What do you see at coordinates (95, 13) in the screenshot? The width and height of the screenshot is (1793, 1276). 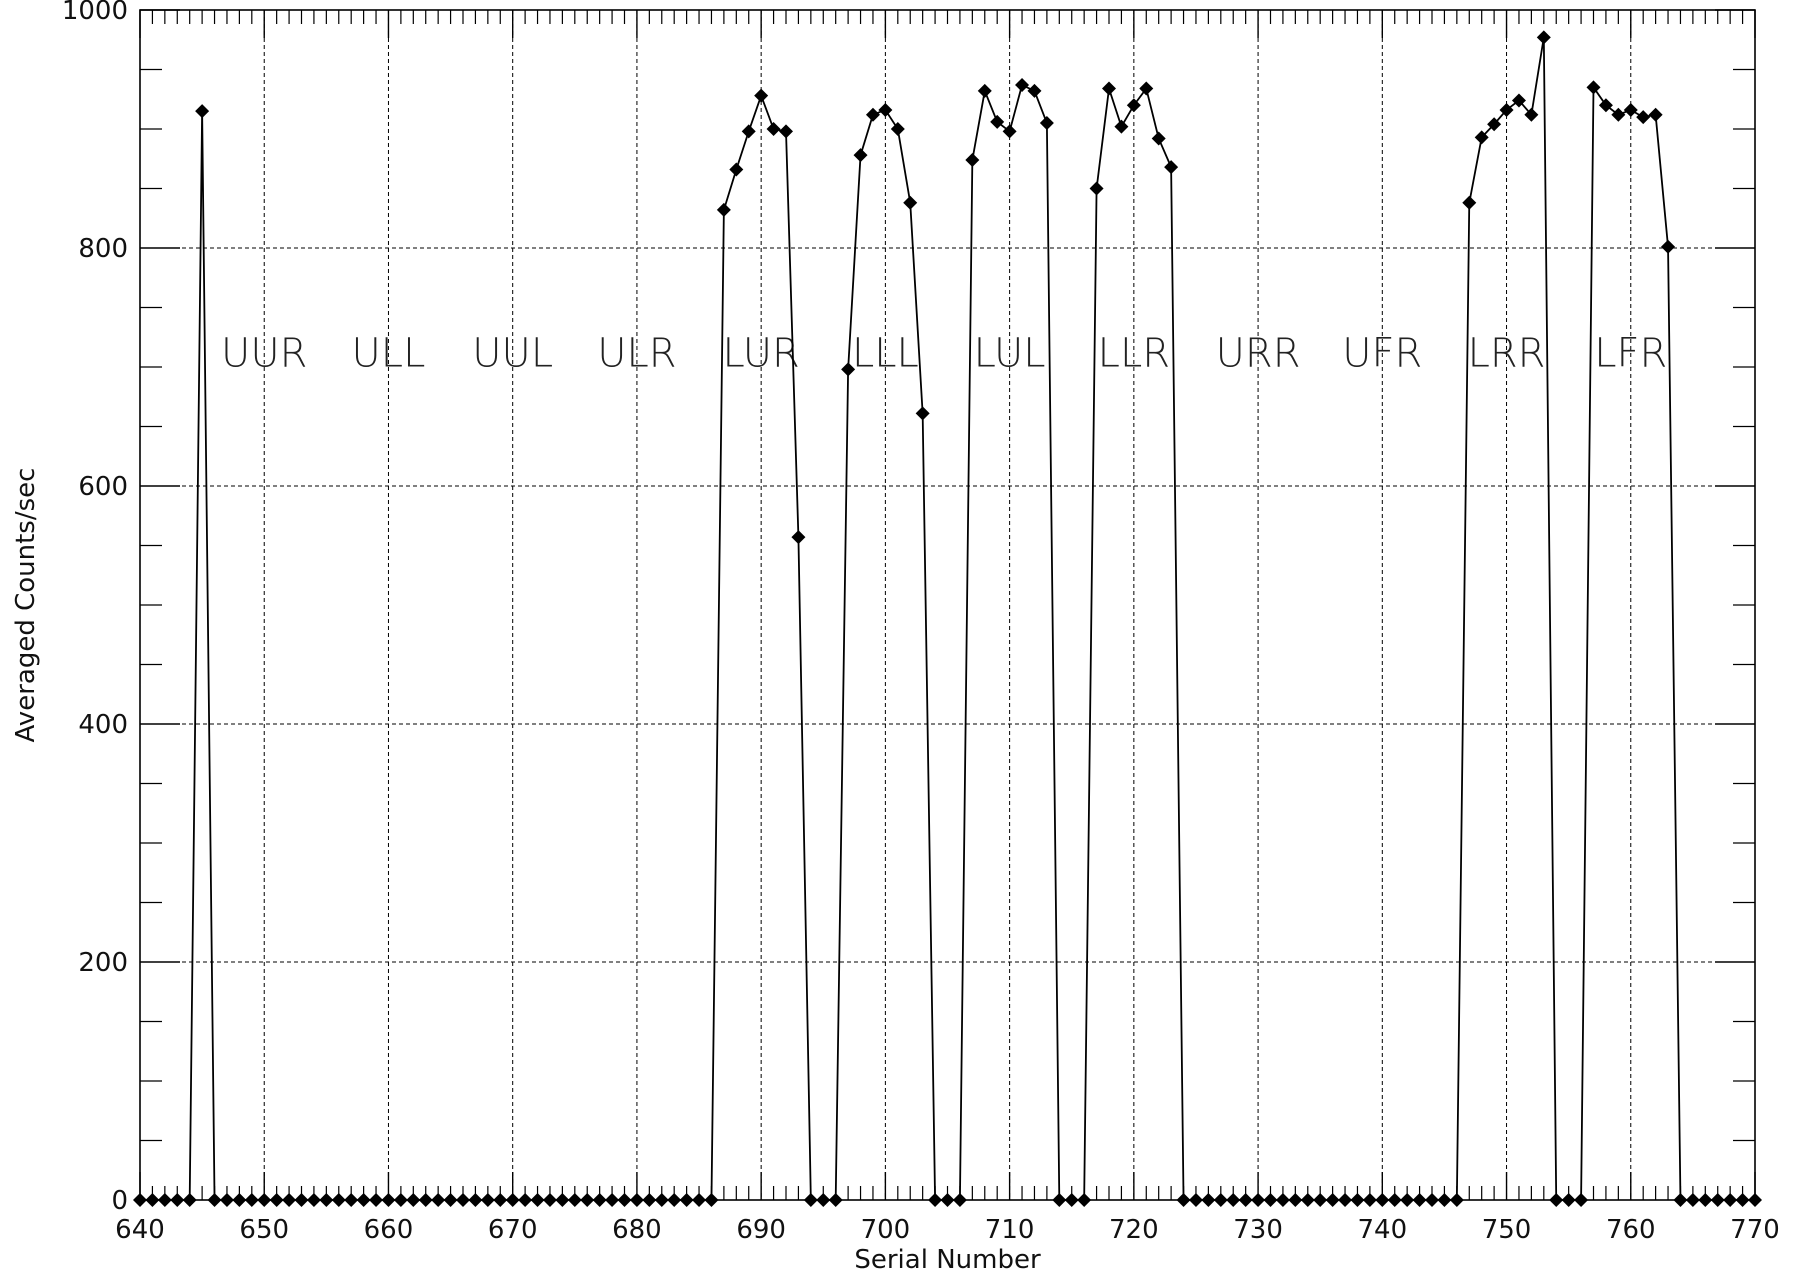 I see `y-tick-label: 1000` at bounding box center [95, 13].